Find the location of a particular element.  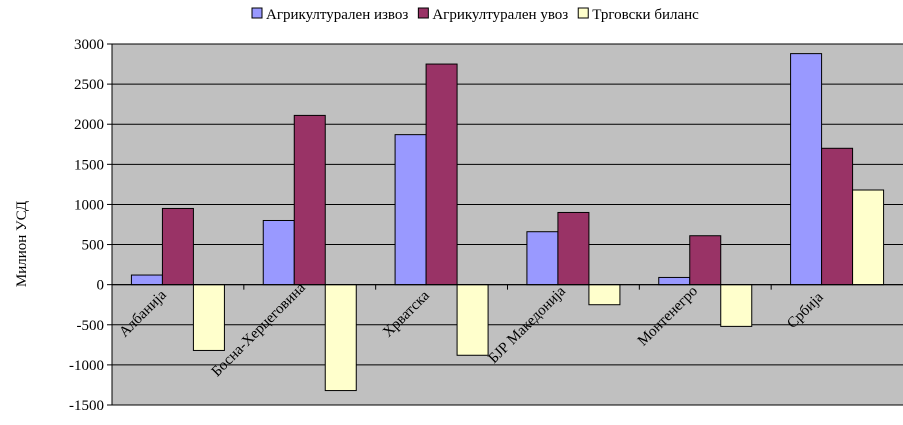

y-tick-label: 1000 is located at coordinates (89, 205).